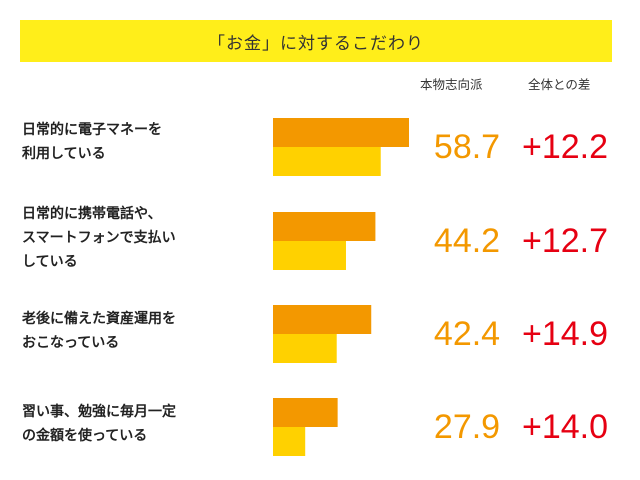 The height and width of the screenshot is (480, 640). What do you see at coordinates (565, 334) in the screenshot?
I see `difference-label: +14.9` at bounding box center [565, 334].